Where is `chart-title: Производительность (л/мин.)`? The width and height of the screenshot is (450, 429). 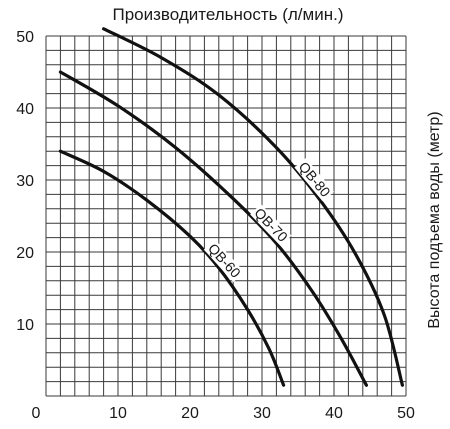 chart-title: Производительность (л/мин.) is located at coordinates (228, 14).